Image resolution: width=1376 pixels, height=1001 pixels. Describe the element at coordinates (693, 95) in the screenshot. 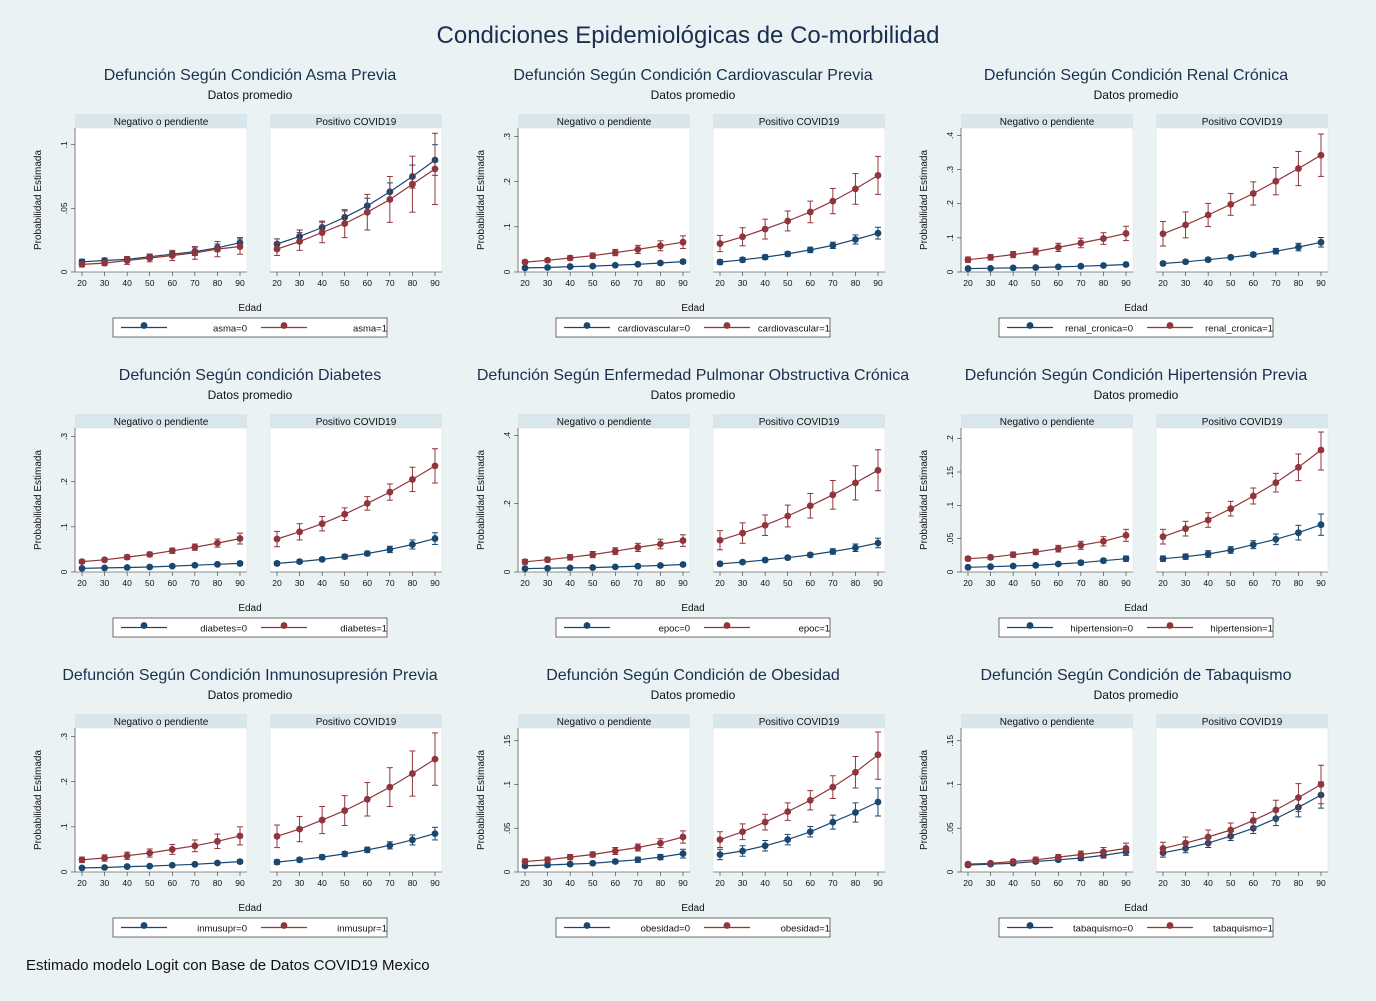

I see `chart-subtitle: Datos promedio` at that location.